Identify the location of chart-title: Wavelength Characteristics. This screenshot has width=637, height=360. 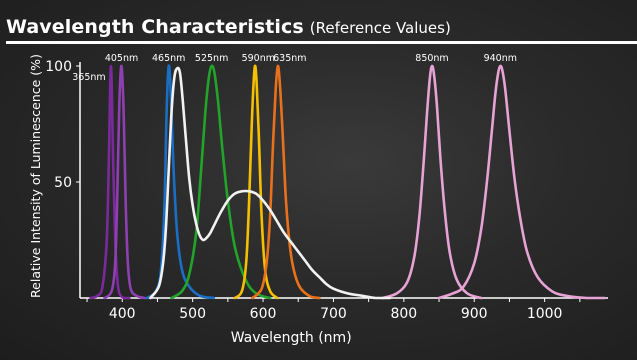
(155, 27).